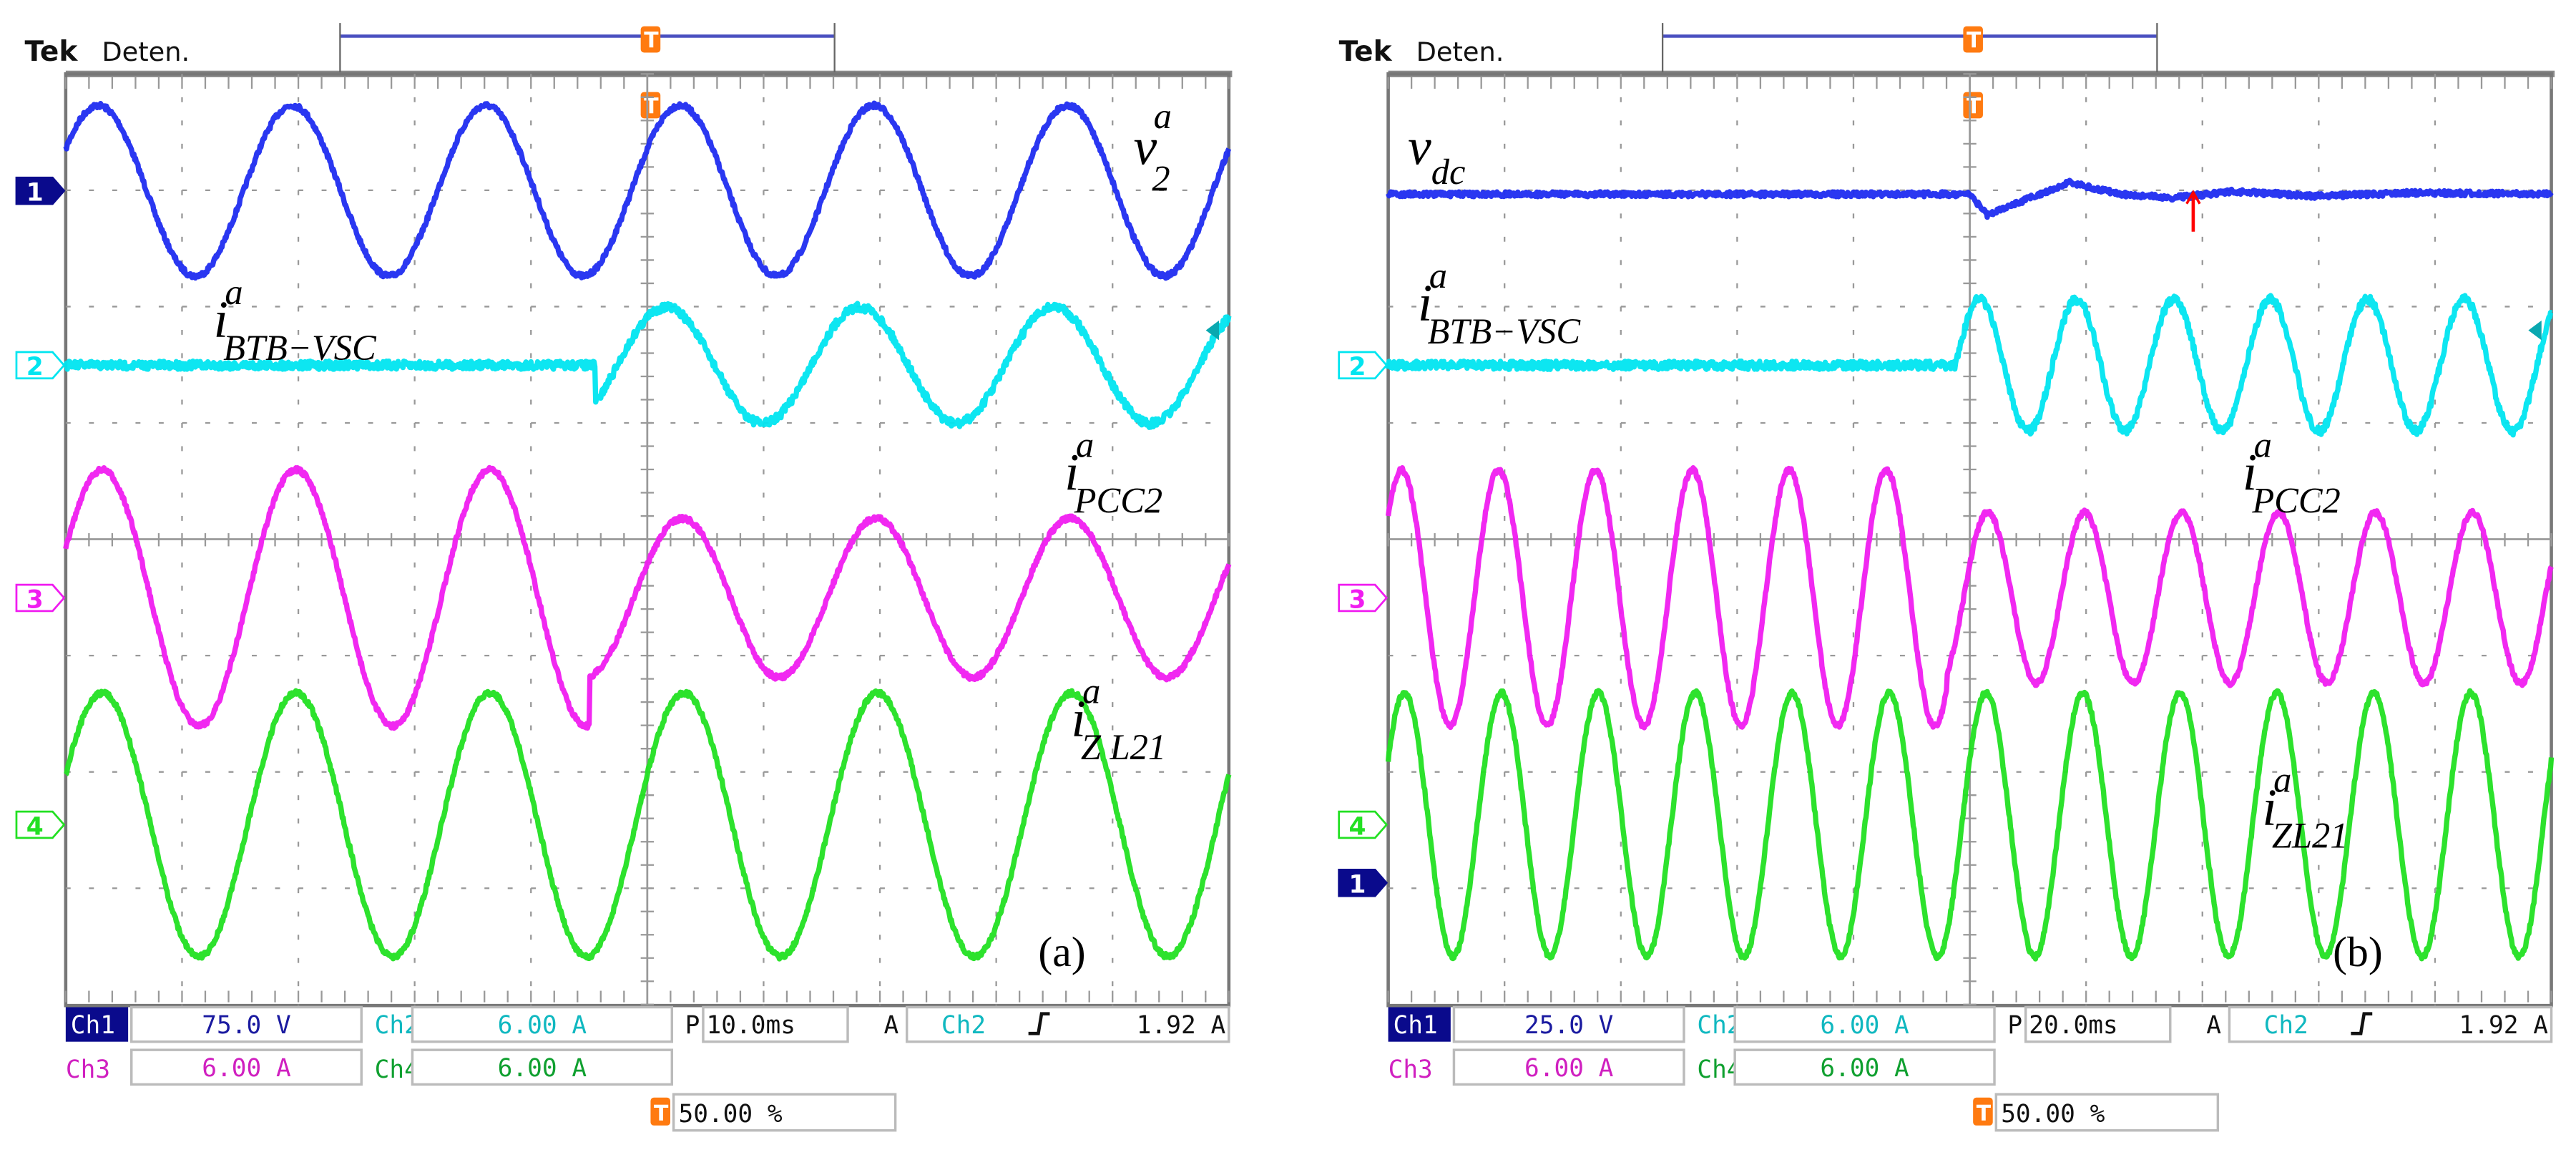  What do you see at coordinates (1411, 1070) in the screenshot?
I see `ch3-name: Ch3` at bounding box center [1411, 1070].